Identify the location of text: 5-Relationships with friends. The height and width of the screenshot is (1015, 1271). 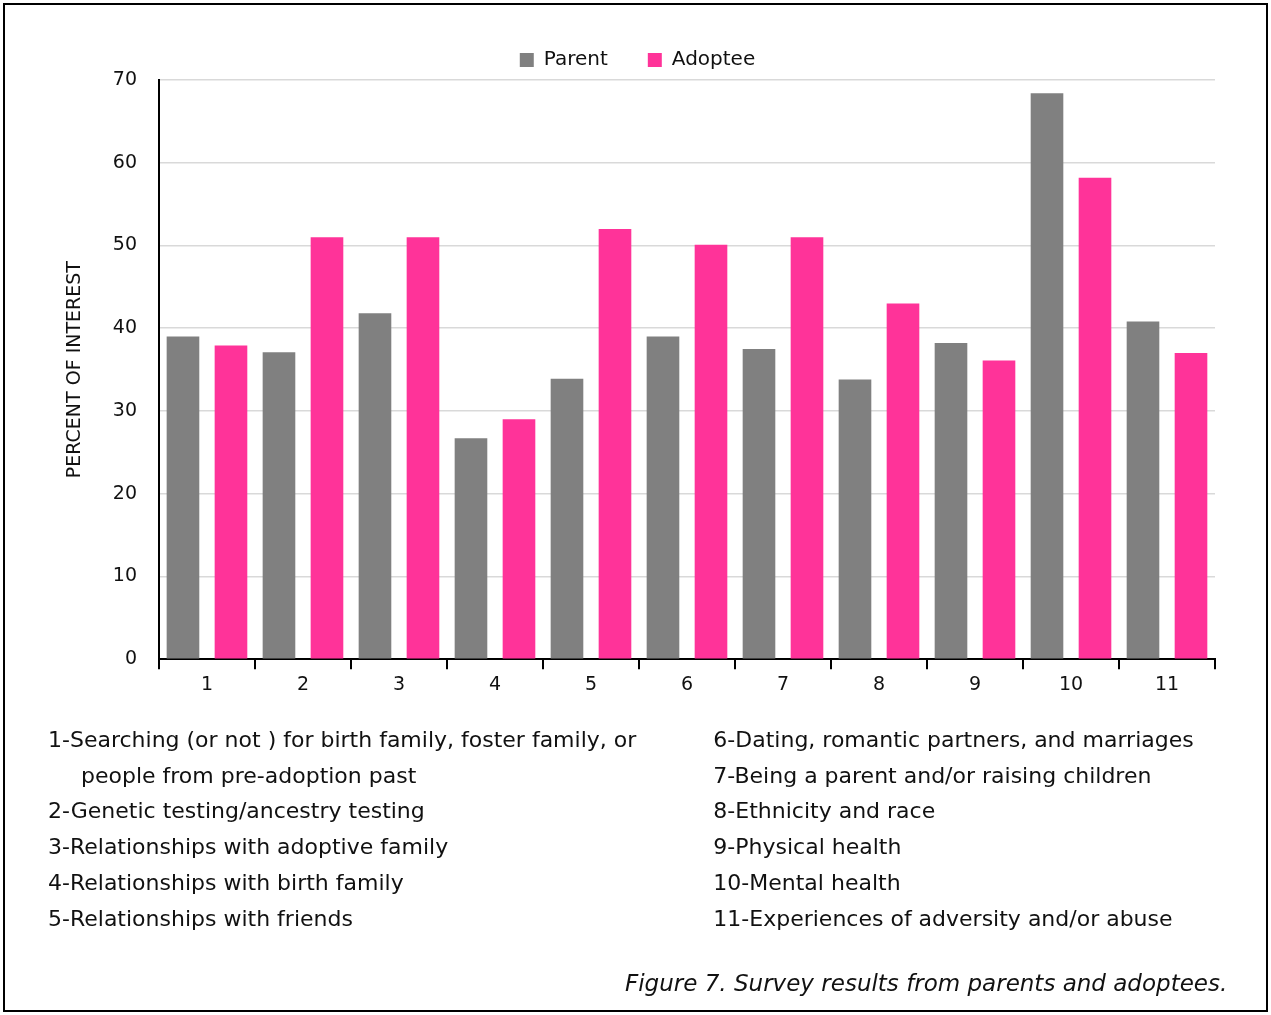
(201, 918).